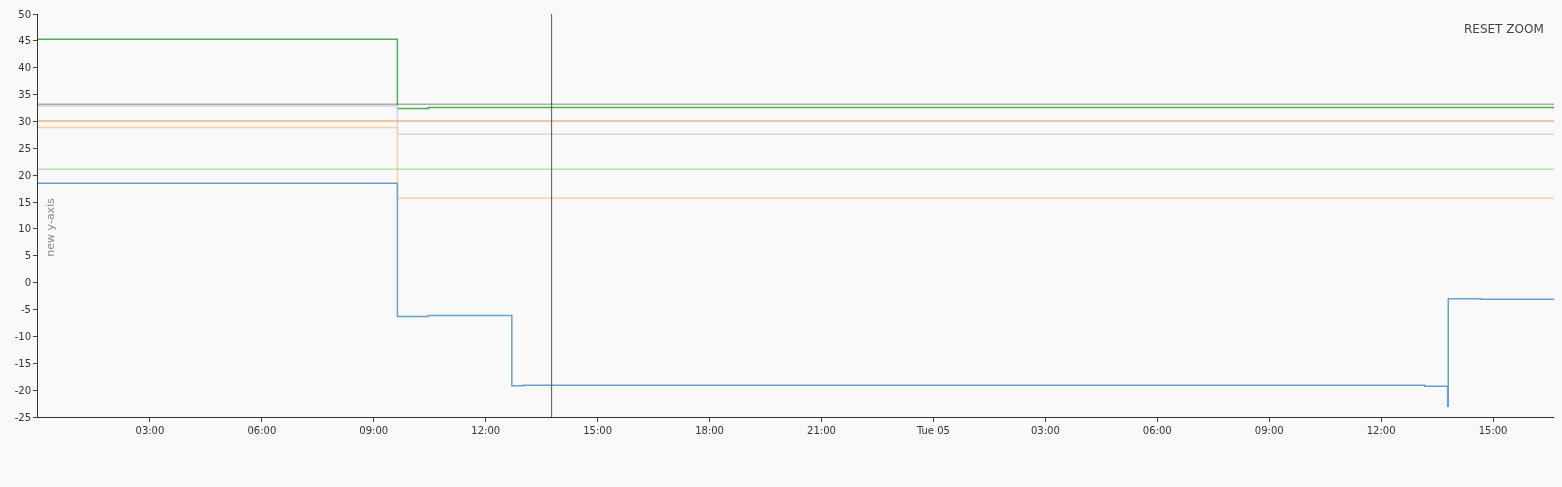 The width and height of the screenshot is (1562, 487). I want to click on x-tick-label: 21:00, so click(821, 430).